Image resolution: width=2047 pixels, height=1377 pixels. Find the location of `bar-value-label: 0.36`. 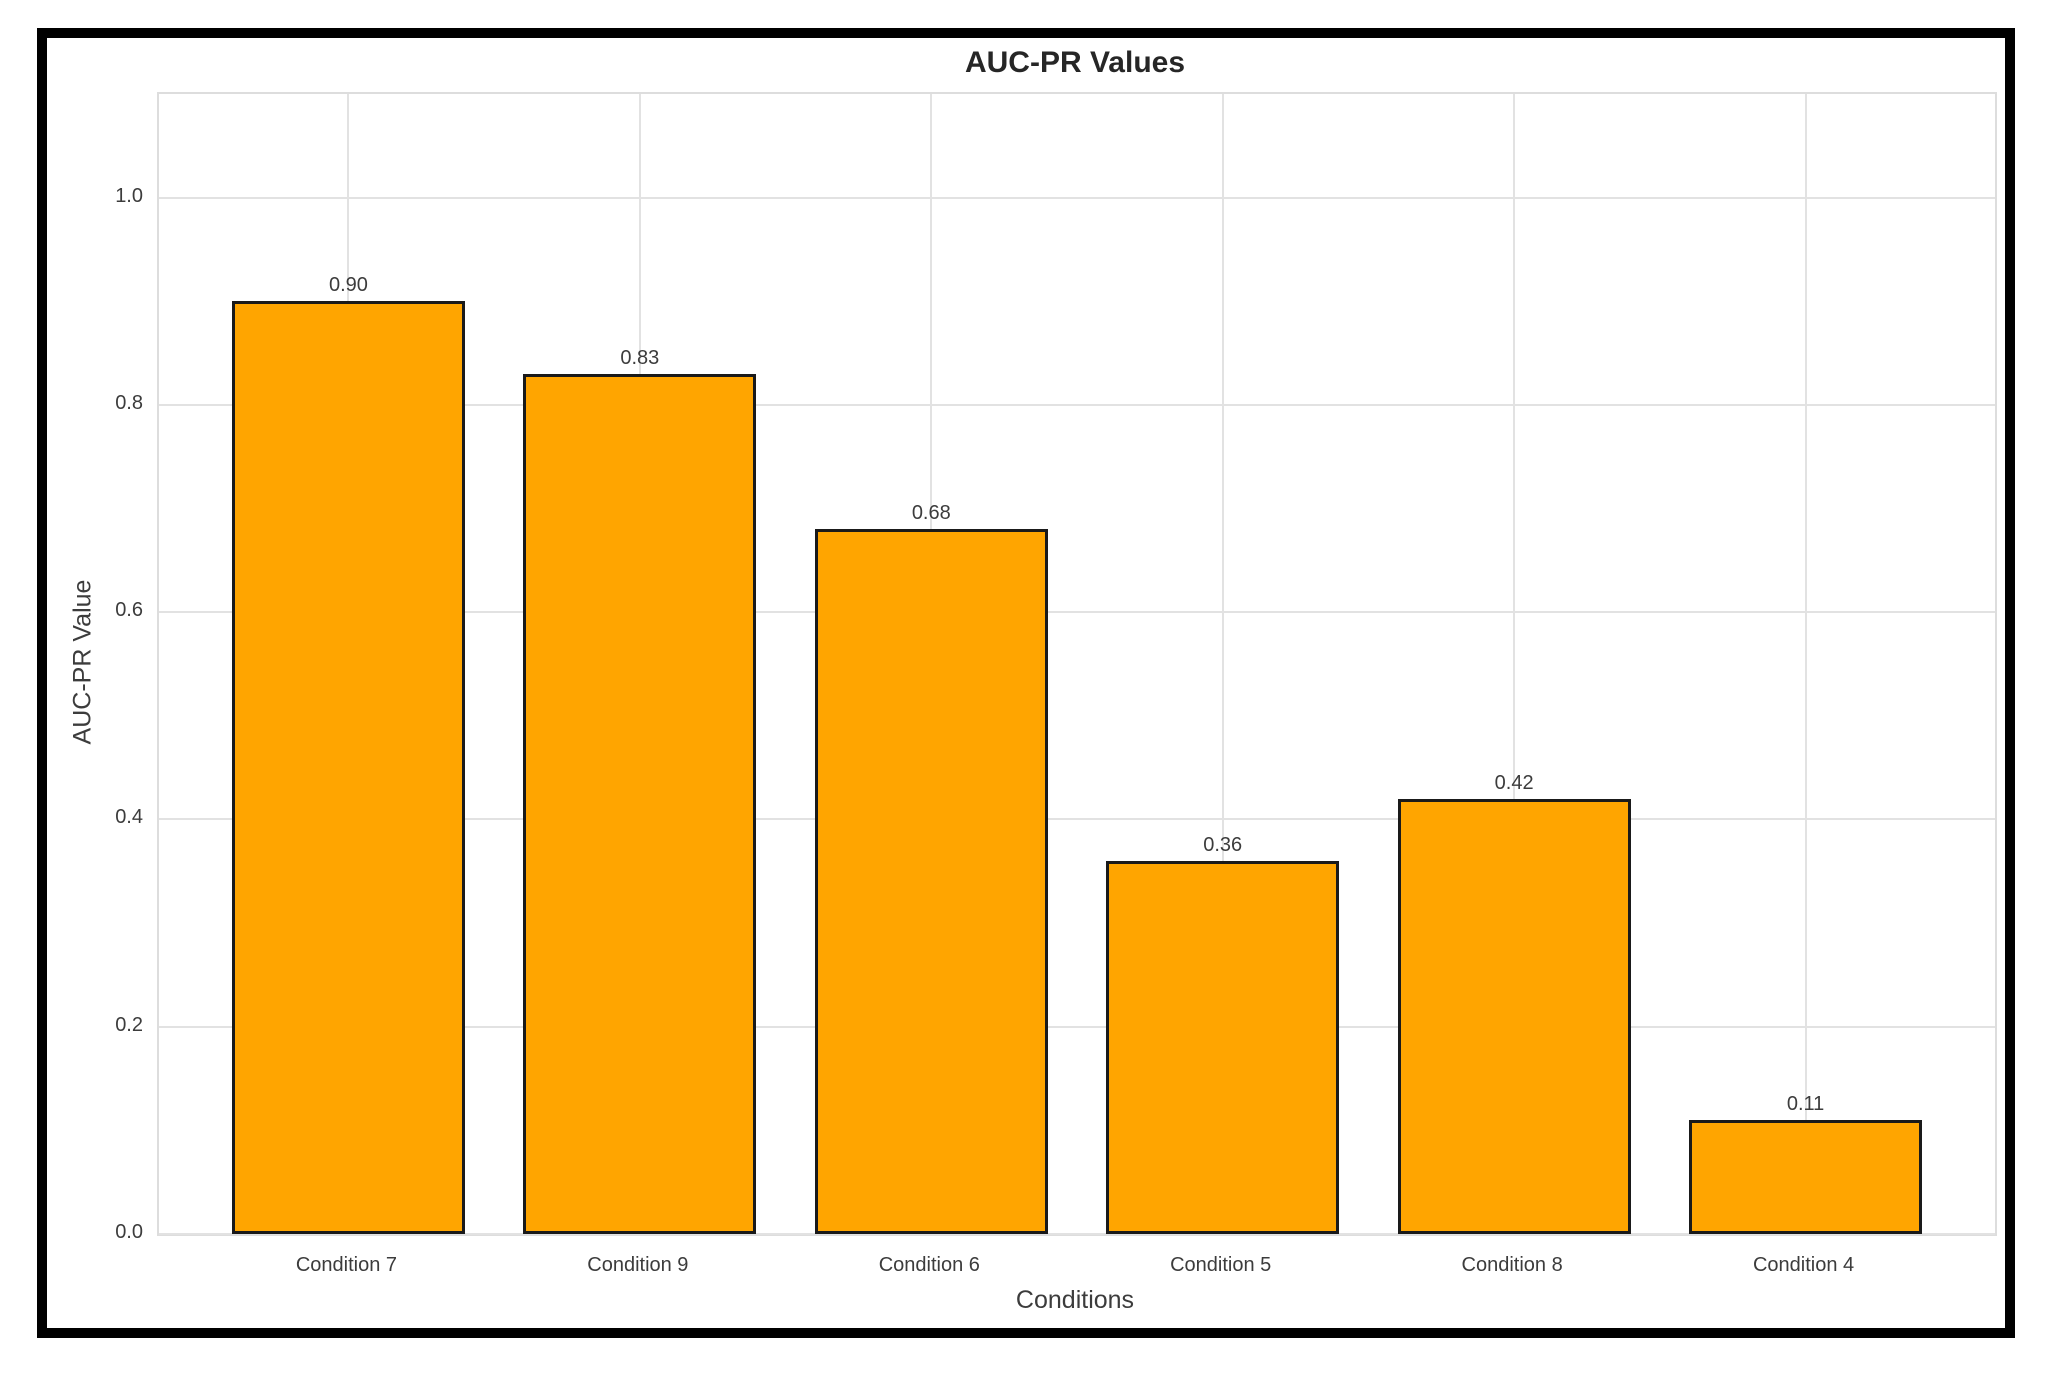

bar-value-label: 0.36 is located at coordinates (1223, 844).